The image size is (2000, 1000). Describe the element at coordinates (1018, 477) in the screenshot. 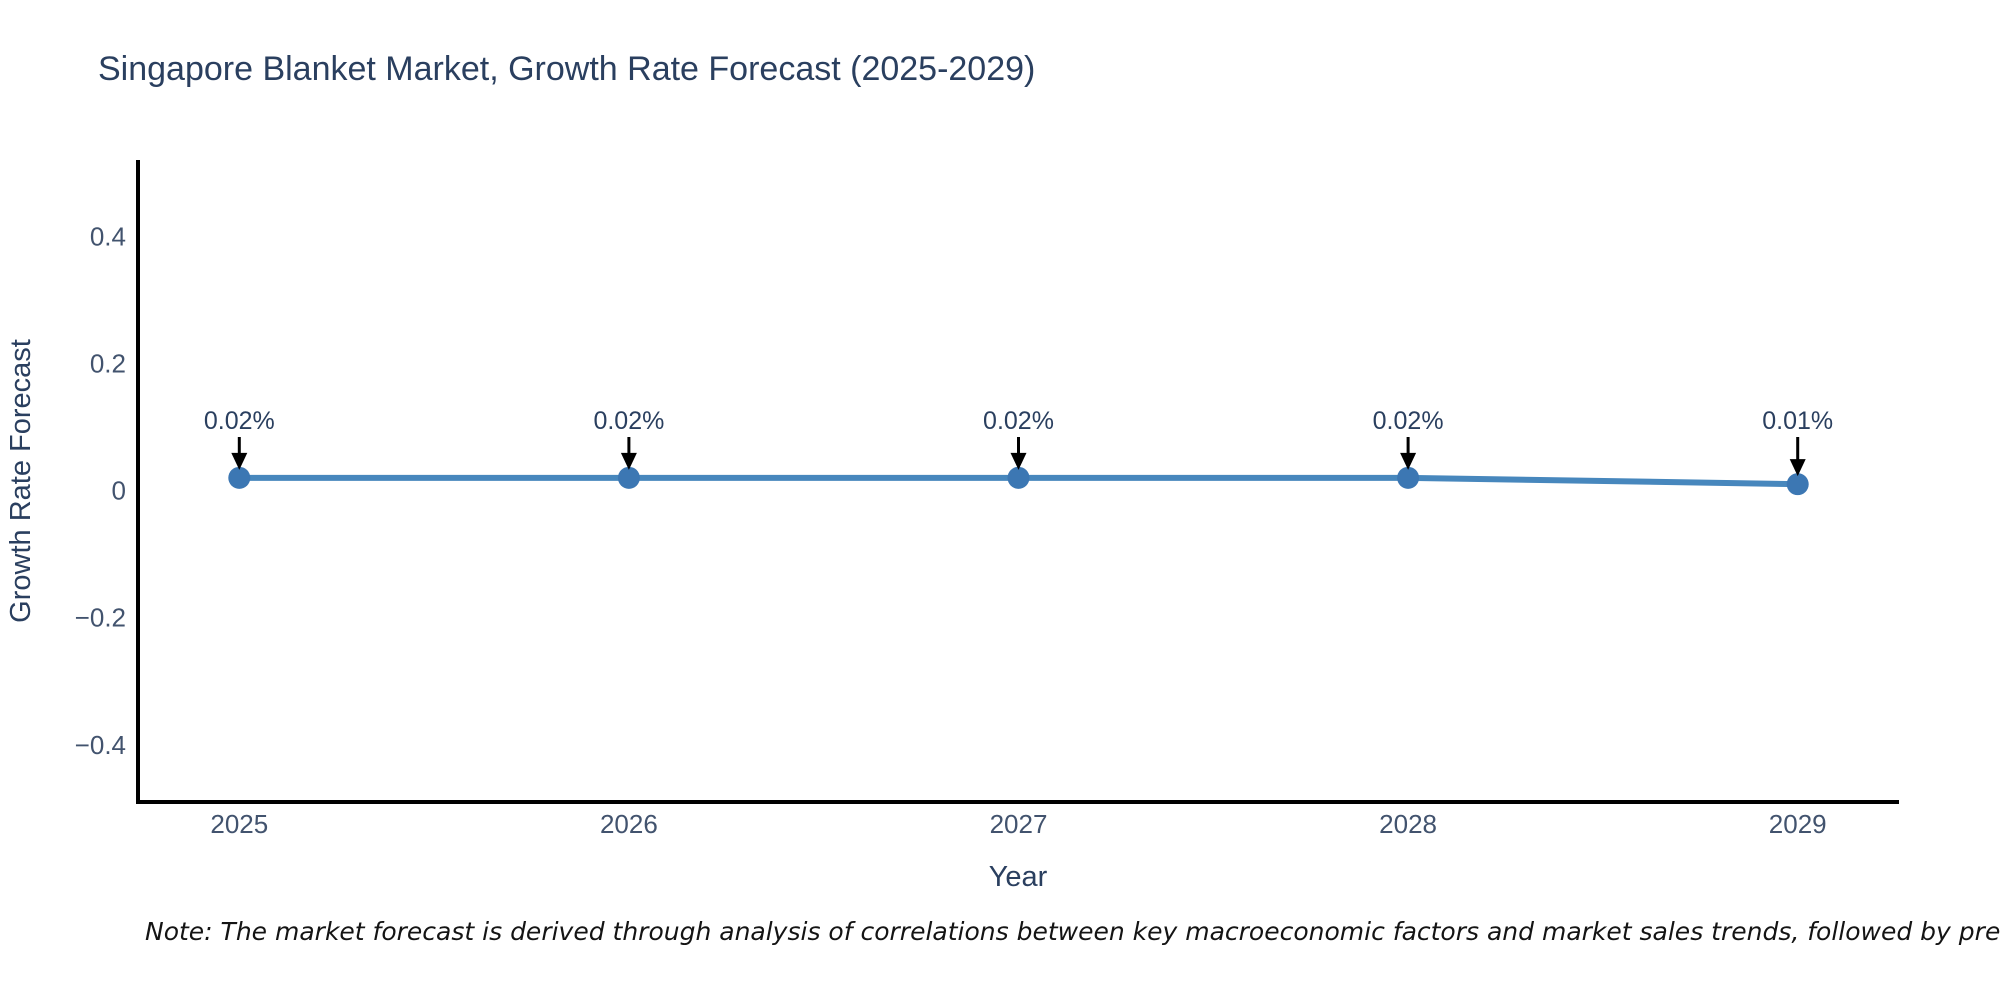

I see `data-point-2027` at that location.